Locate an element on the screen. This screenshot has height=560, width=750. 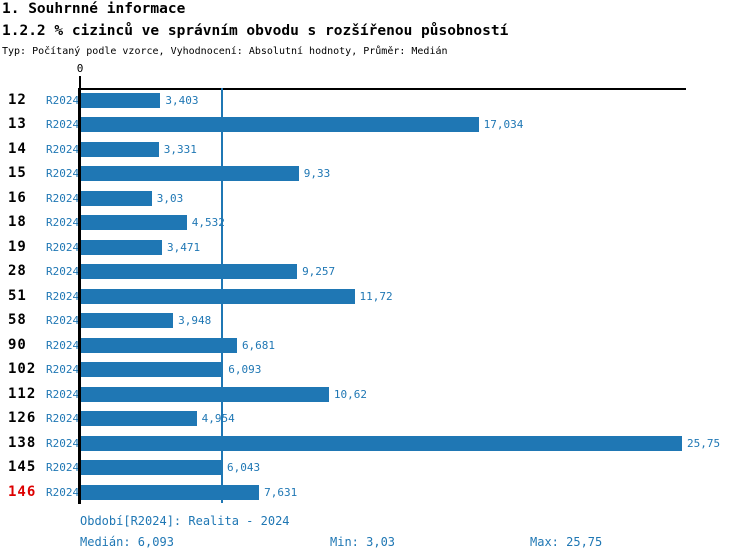
chart-row: 13 R2024 17,034 is located at coordinates (375, 125).